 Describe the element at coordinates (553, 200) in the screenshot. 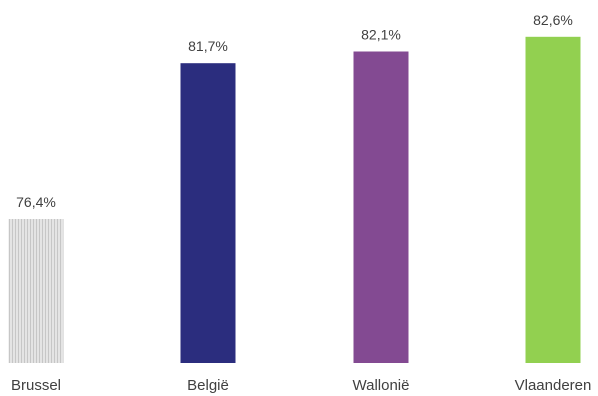

I see `bar-vlaanderen` at that location.